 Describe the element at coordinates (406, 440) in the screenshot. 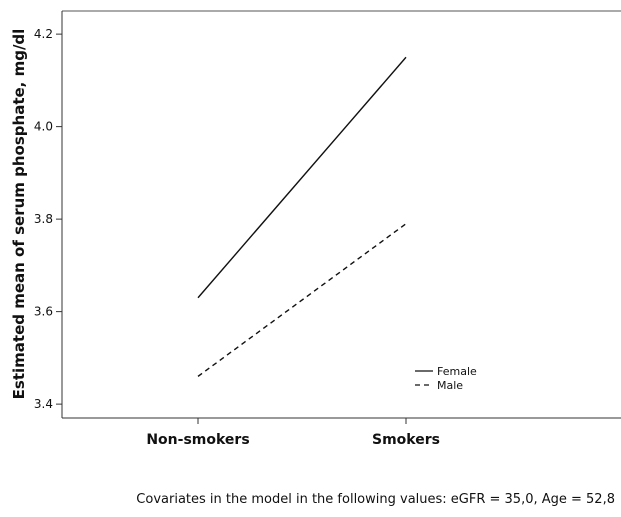

I see `x-category-label: Smokers` at that location.